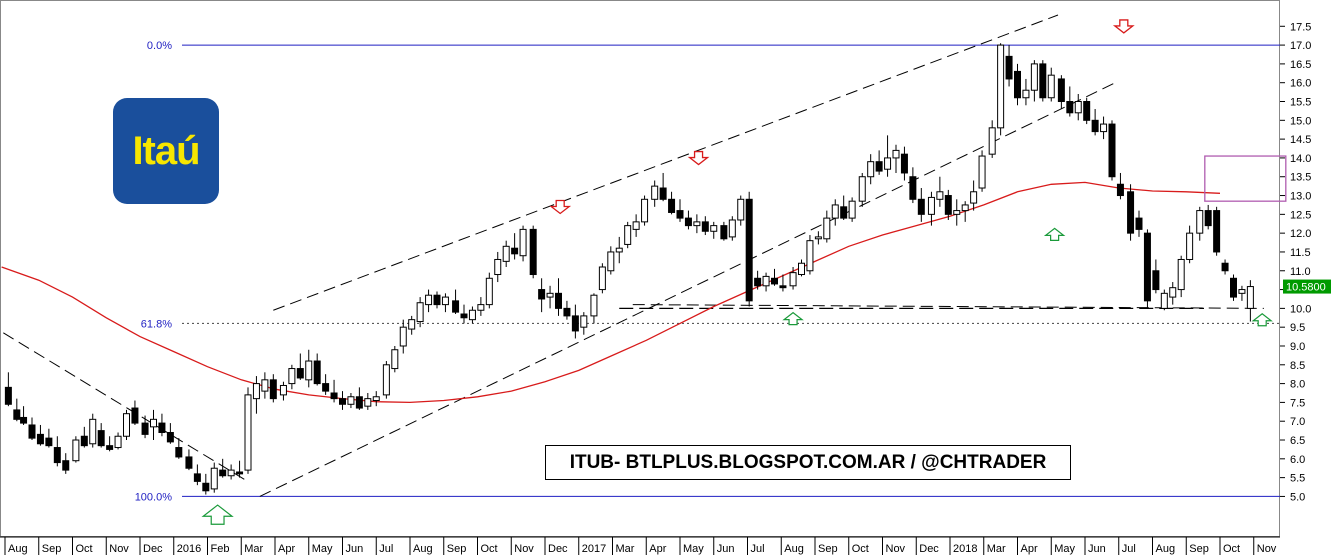 The width and height of the screenshot is (1333, 557). What do you see at coordinates (189, 549) in the screenshot?
I see `x-tick-label: 2016` at bounding box center [189, 549].